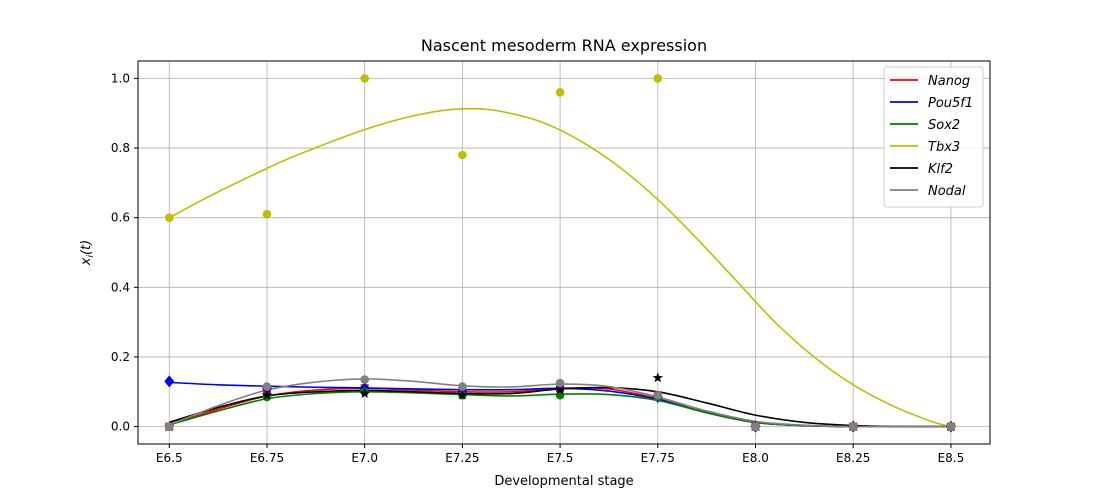  Describe the element at coordinates (947, 191) in the screenshot. I see `legend-label-nodal: Nodal` at that location.